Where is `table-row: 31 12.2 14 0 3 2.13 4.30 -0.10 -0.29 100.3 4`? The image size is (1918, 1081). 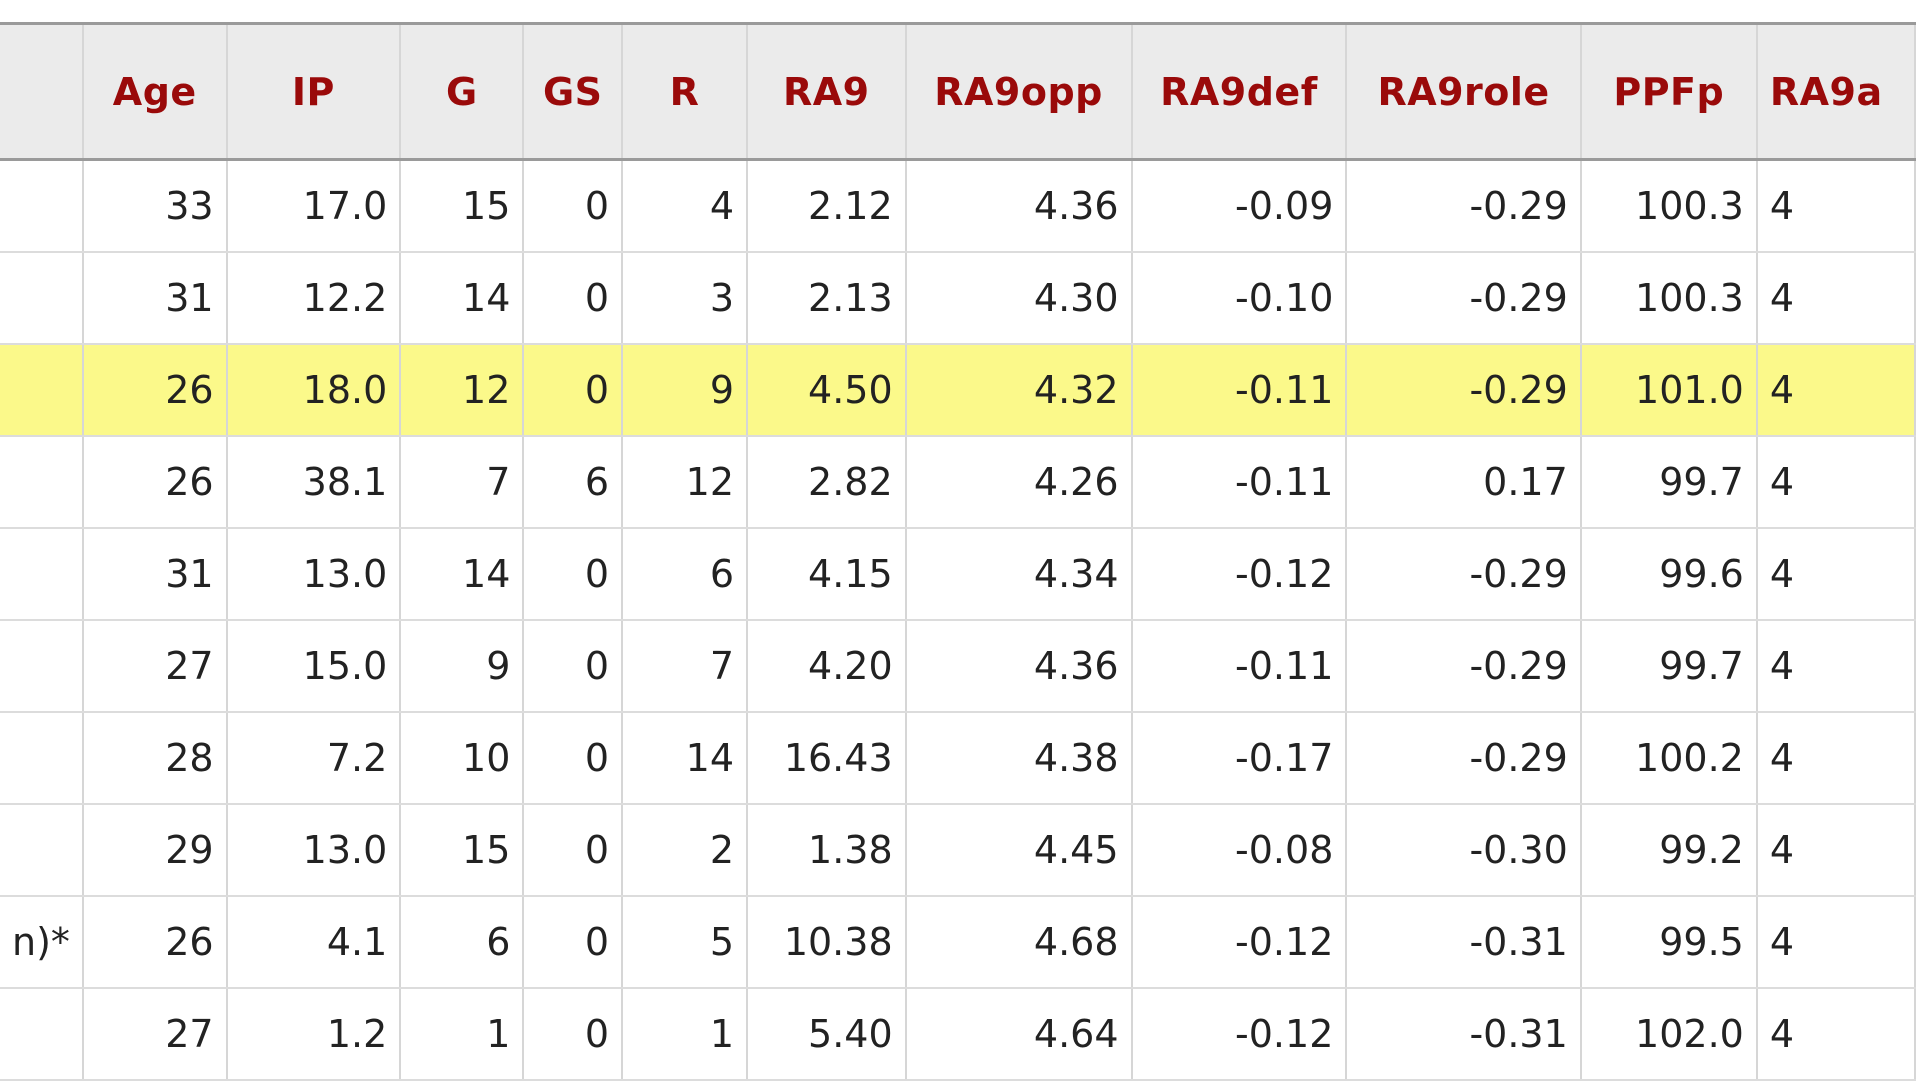 table-row: 31 12.2 14 0 3 2.13 4.30 -0.10 -0.29 100.3 4 is located at coordinates (958, 298).